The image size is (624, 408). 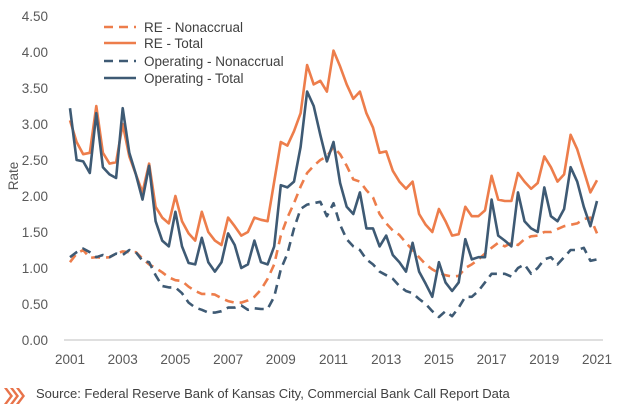 I want to click on y-axis-ticks: 0.00 0.50 1.00 1.50 2.00 2.50 3.00 3.50 4.00 4.50, so click(x=35, y=178).